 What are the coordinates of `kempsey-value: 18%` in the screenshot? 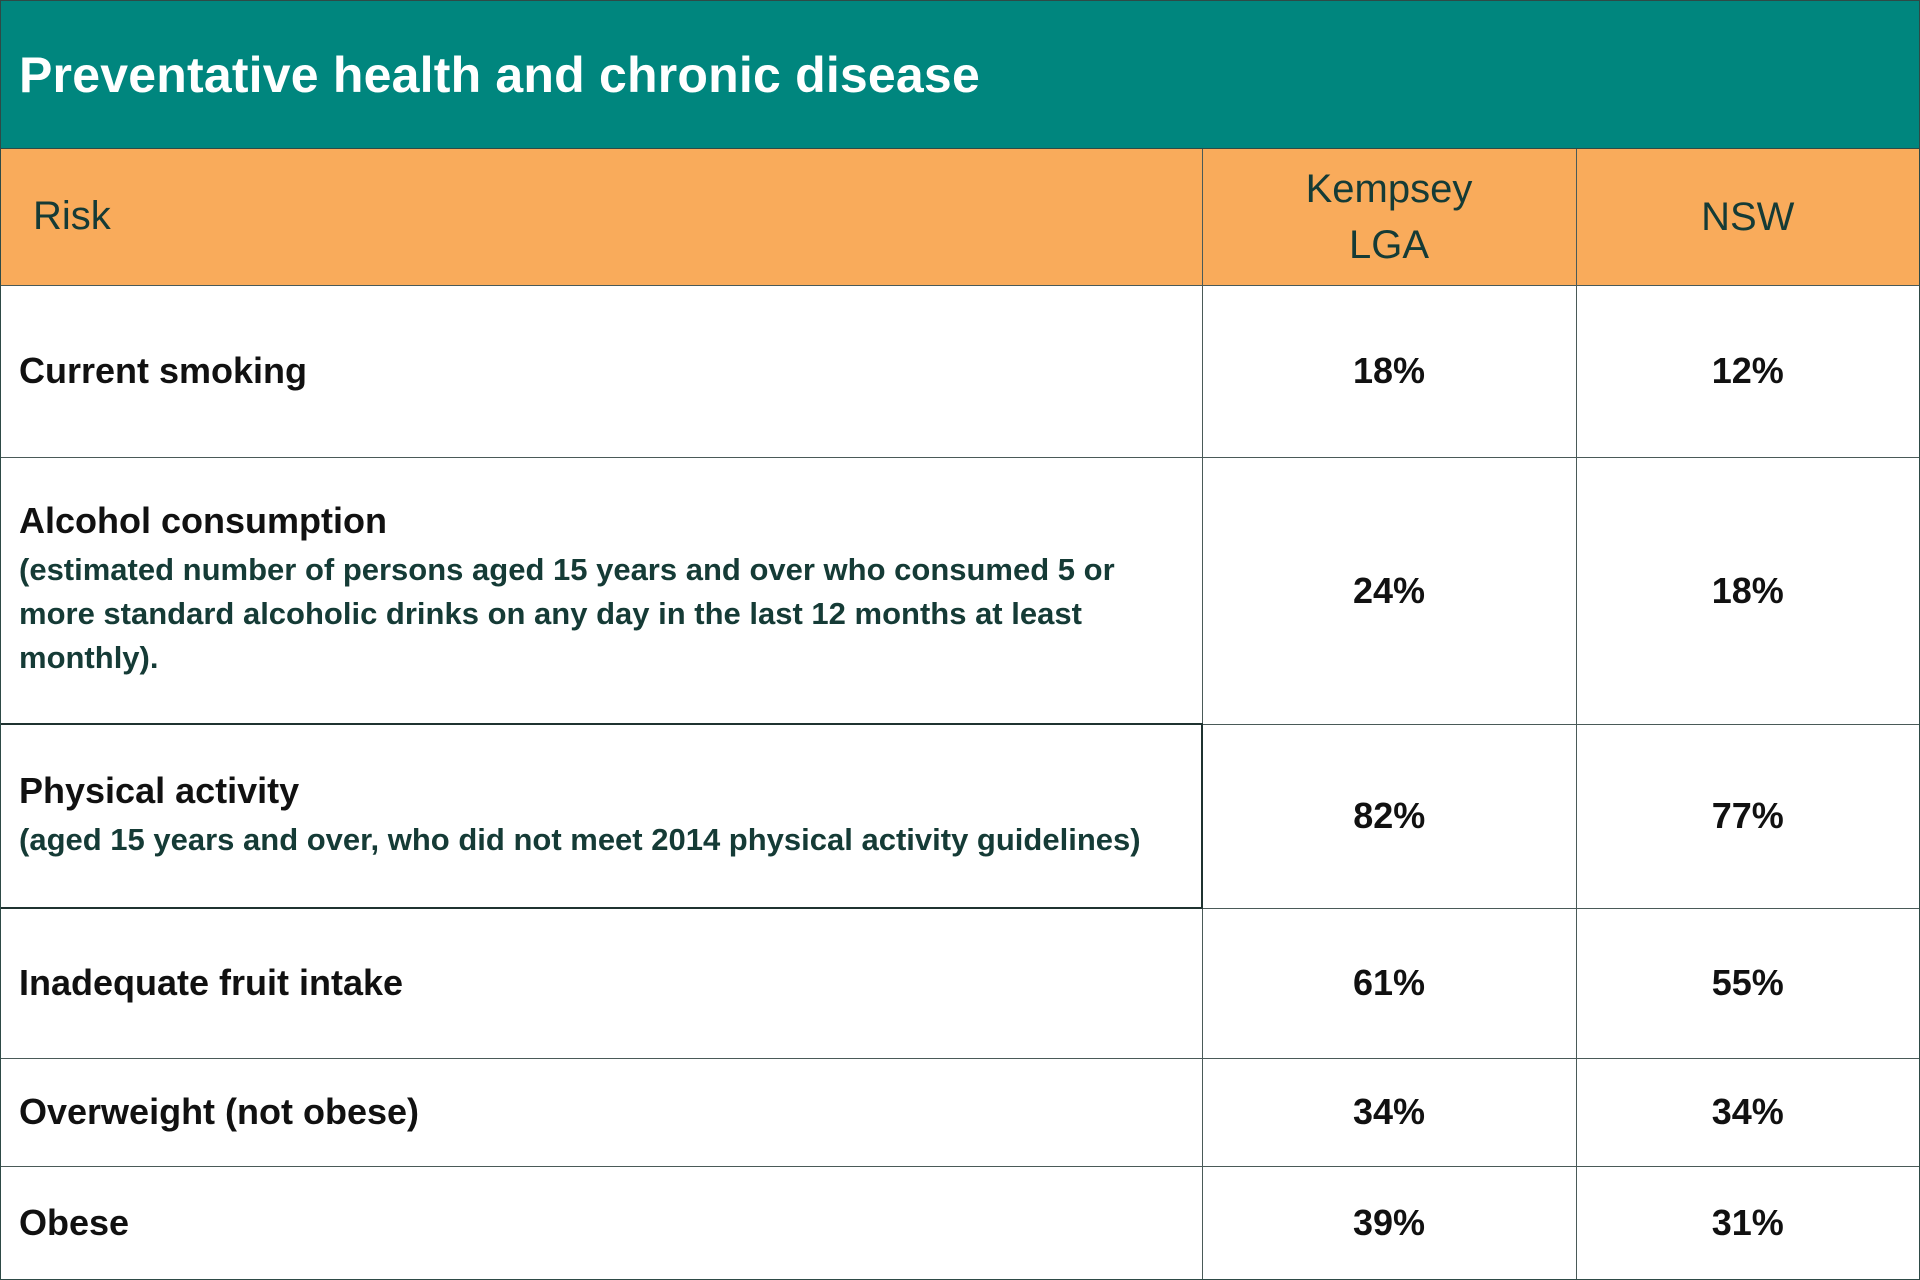 It's located at (1389, 371).